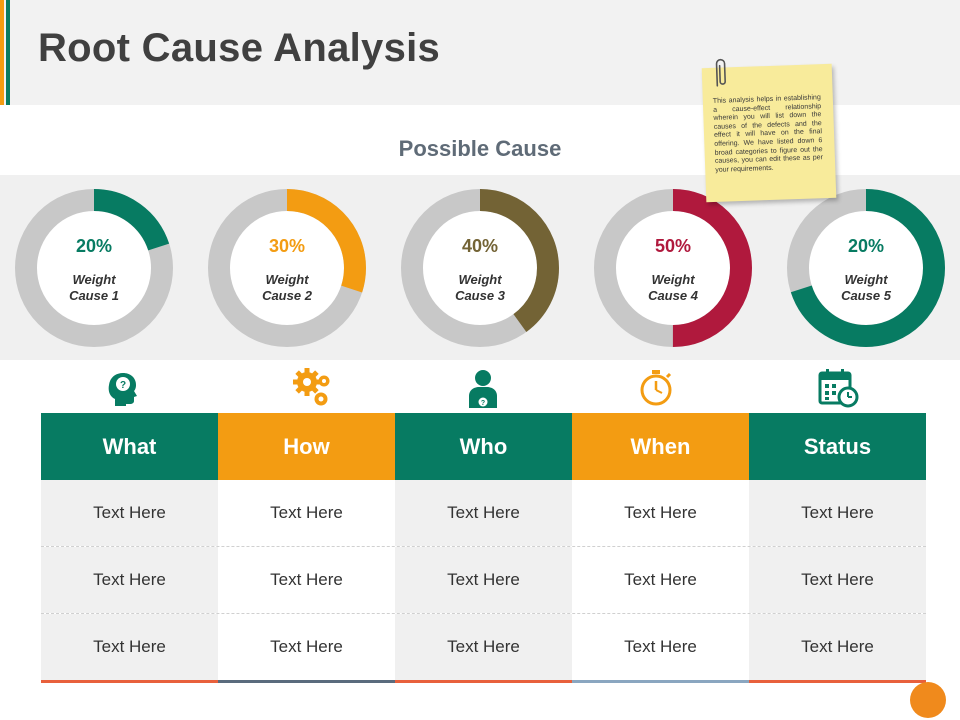  I want to click on donut-label: Weight Cause 3, so click(480, 287).